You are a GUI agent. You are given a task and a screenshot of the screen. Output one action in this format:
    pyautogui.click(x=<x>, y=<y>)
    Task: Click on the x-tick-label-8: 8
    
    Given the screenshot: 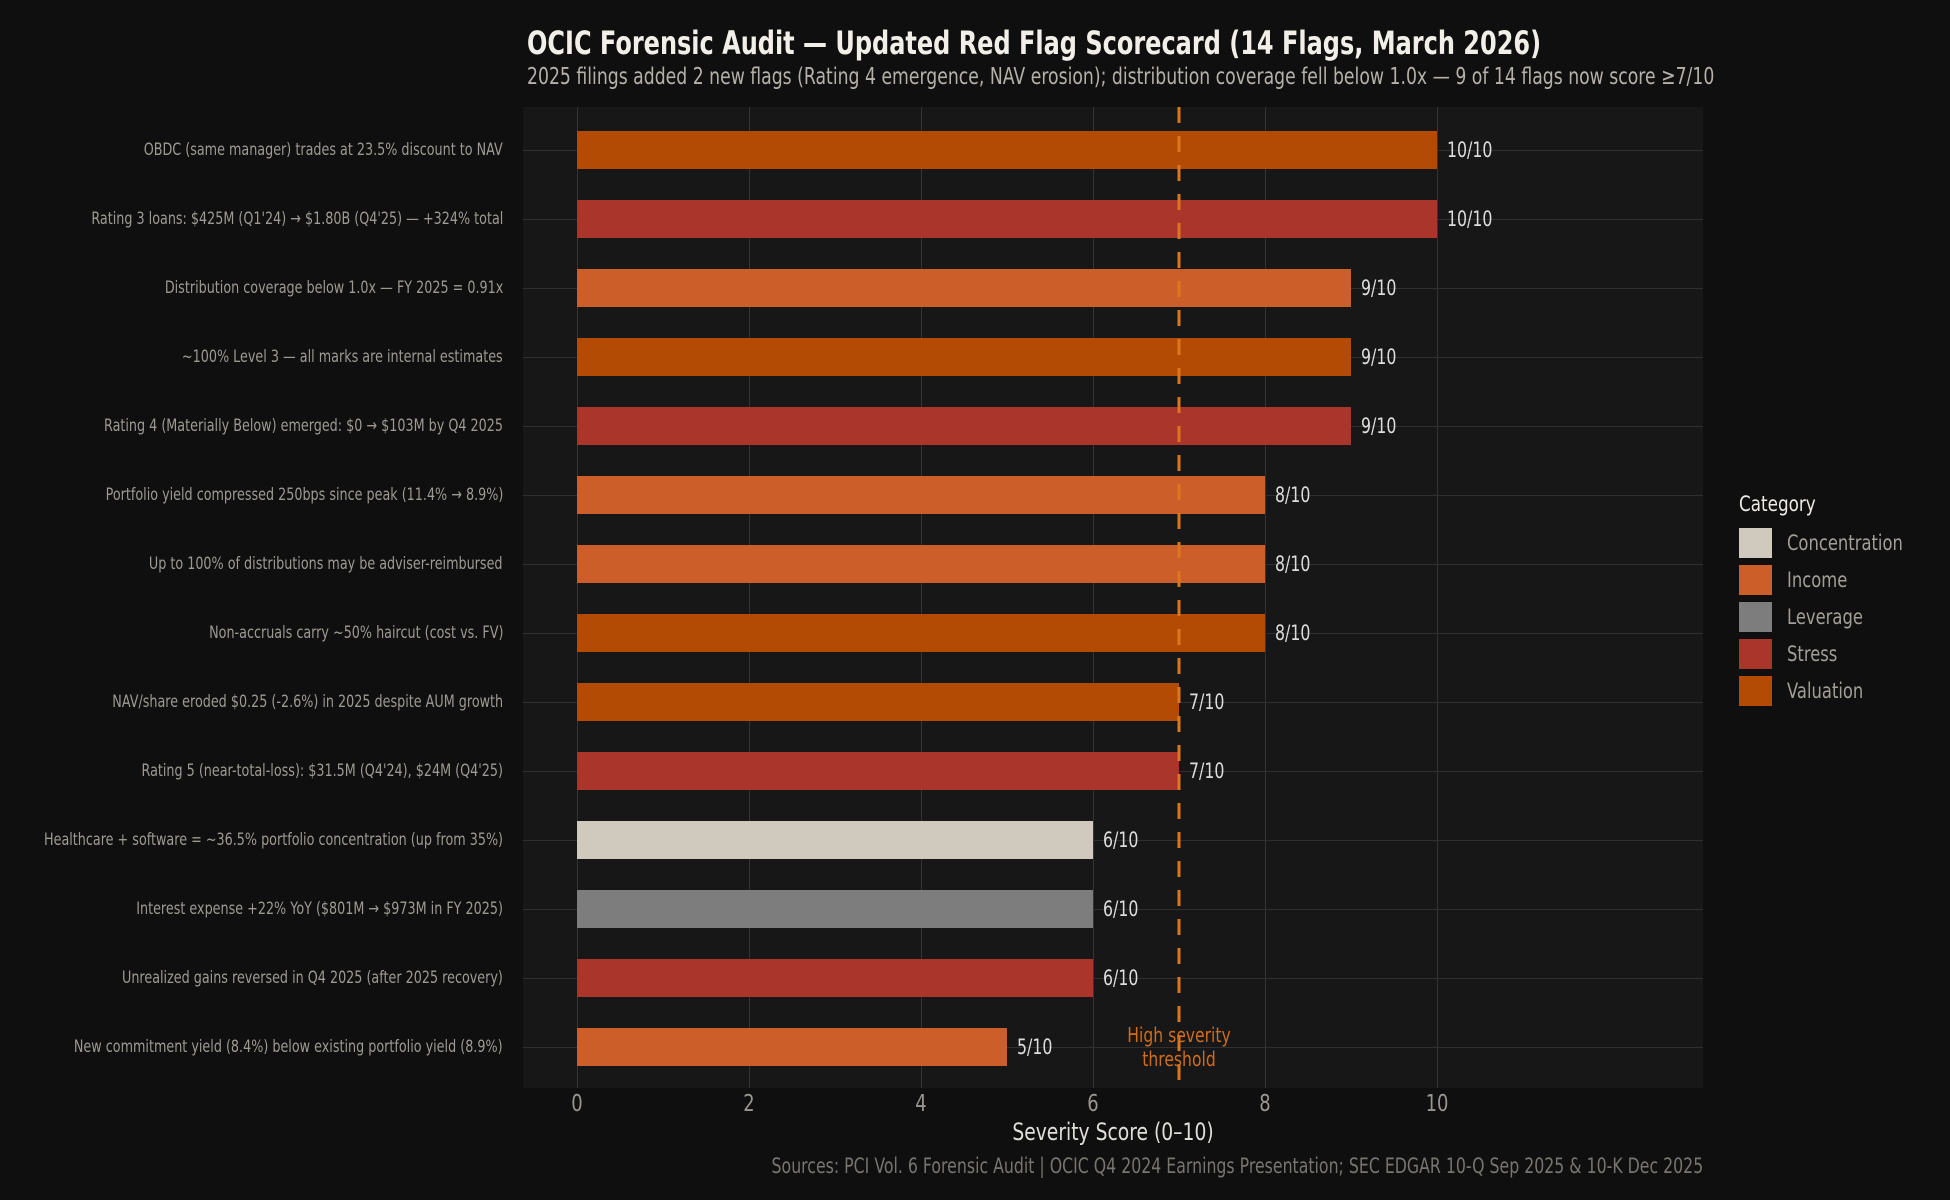 What is the action you would take?
    pyautogui.click(x=1265, y=1104)
    